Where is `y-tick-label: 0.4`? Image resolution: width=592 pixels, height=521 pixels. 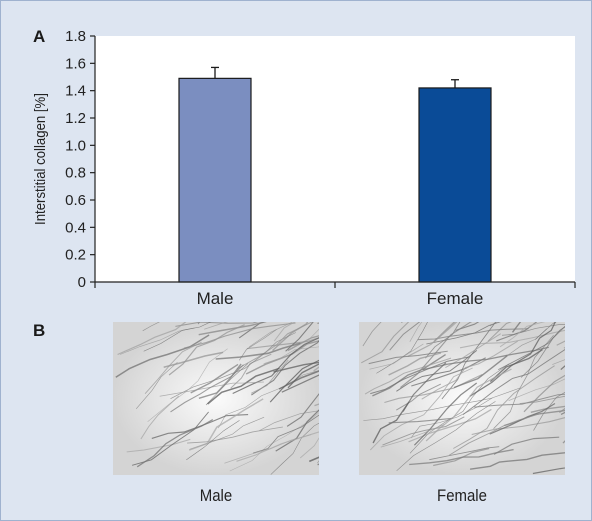 y-tick-label: 0.4 is located at coordinates (75, 227).